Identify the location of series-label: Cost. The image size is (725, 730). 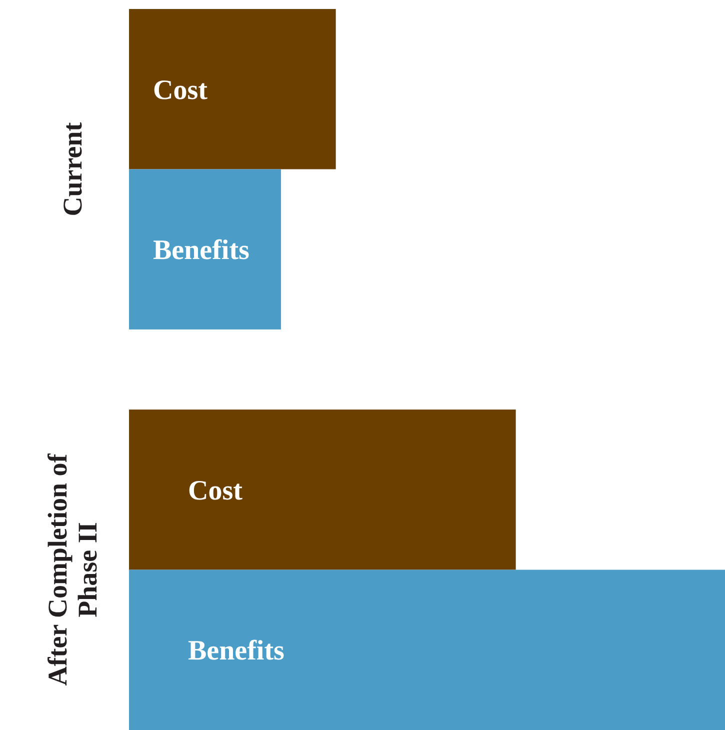
(180, 90).